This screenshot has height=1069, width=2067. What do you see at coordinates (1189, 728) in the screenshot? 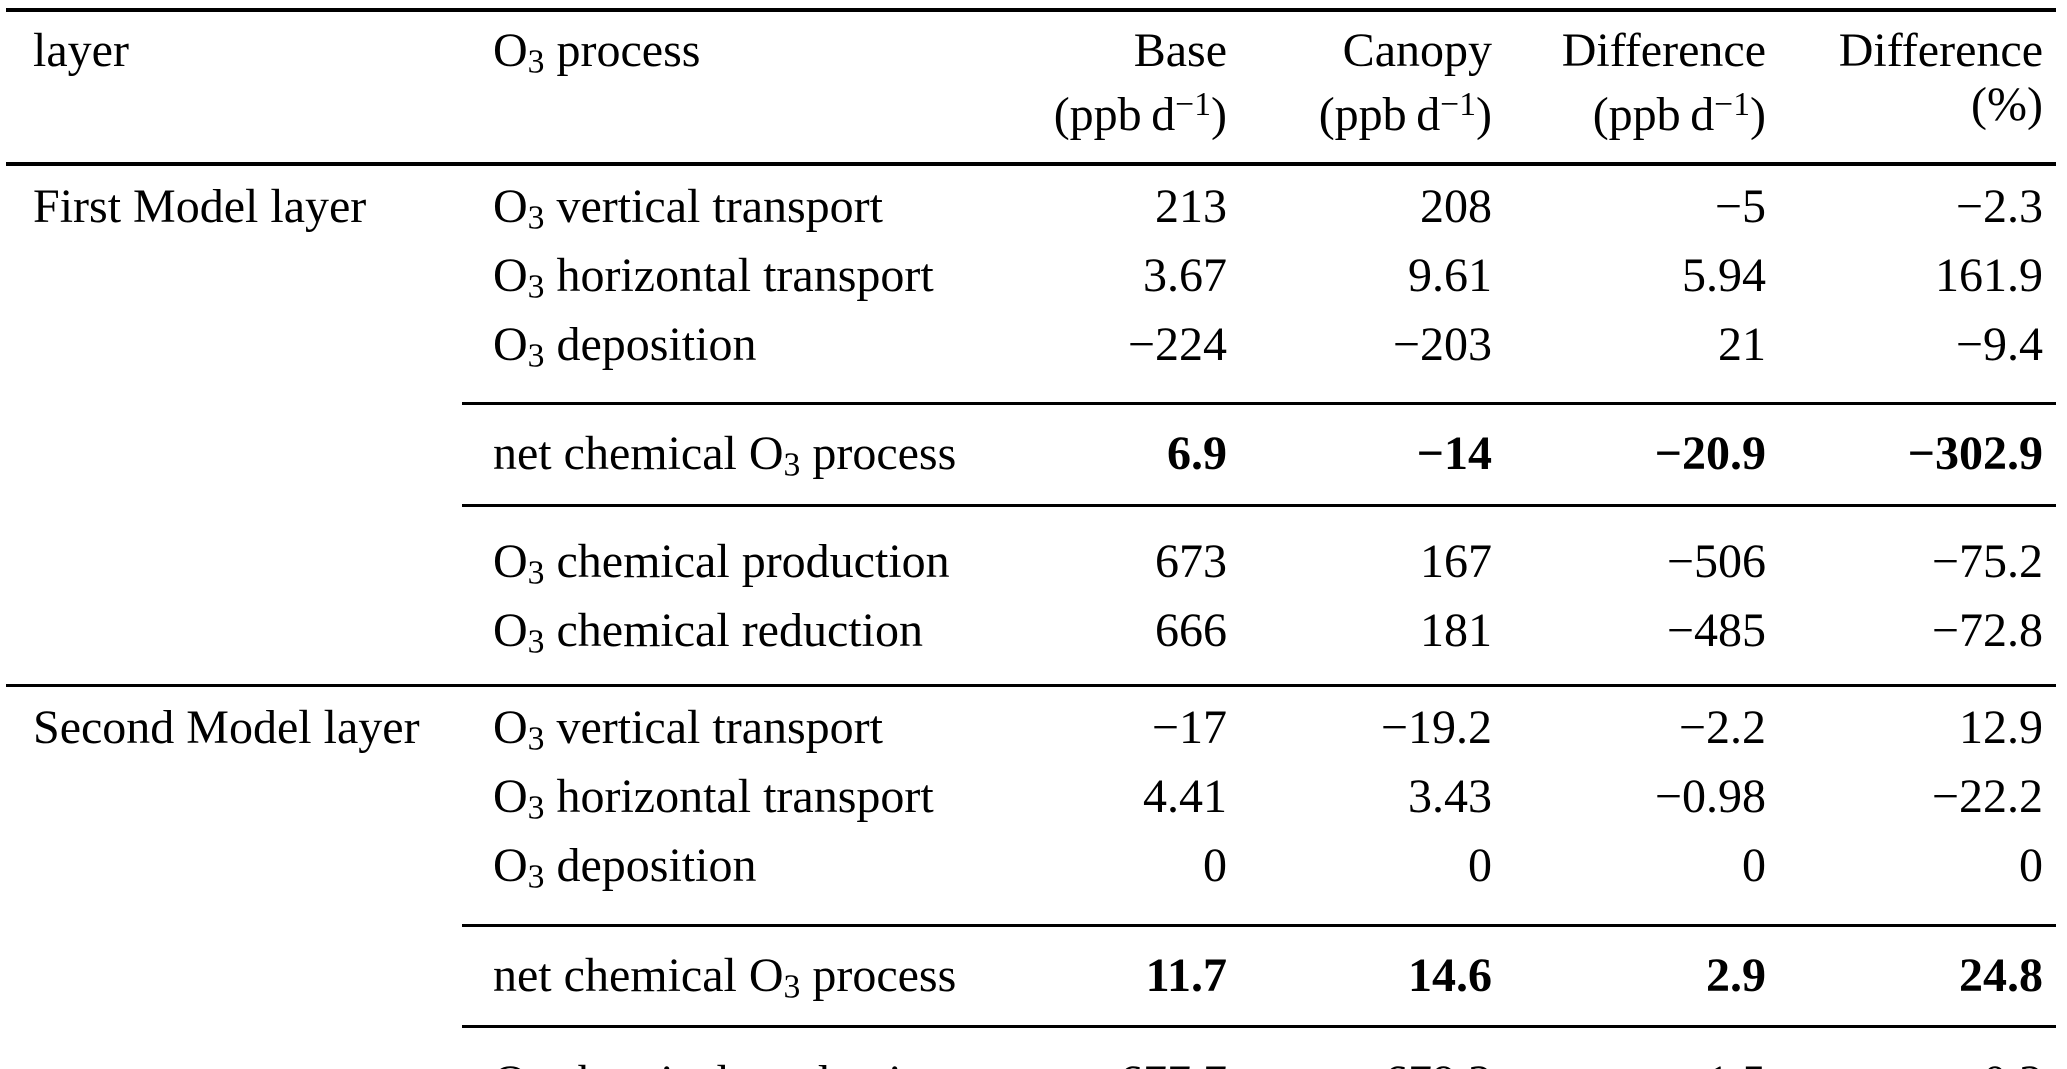
I see `cell-base: −17` at bounding box center [1189, 728].